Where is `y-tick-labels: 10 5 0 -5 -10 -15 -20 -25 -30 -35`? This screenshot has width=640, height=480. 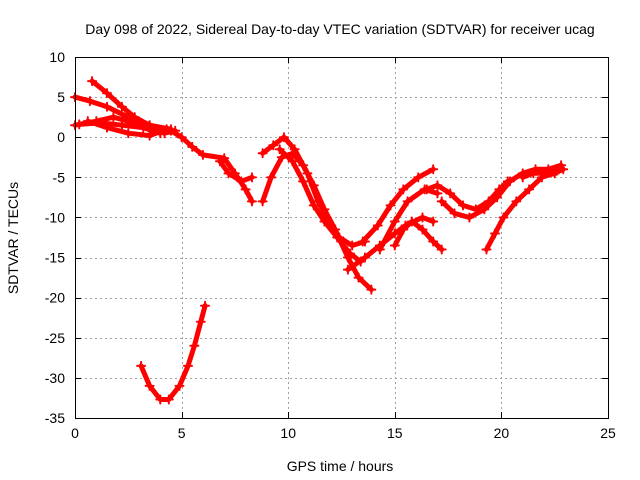 y-tick-labels: 10 5 0 -5 -10 -15 -20 -25 -30 -35 is located at coordinates (55, 237).